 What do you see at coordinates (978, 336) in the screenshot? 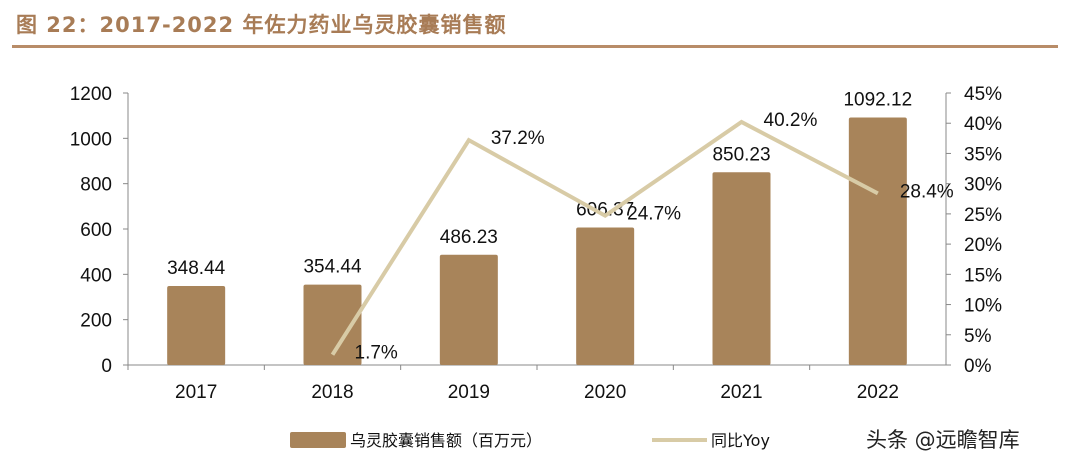
I see `right-tick-label: 5%` at bounding box center [978, 336].